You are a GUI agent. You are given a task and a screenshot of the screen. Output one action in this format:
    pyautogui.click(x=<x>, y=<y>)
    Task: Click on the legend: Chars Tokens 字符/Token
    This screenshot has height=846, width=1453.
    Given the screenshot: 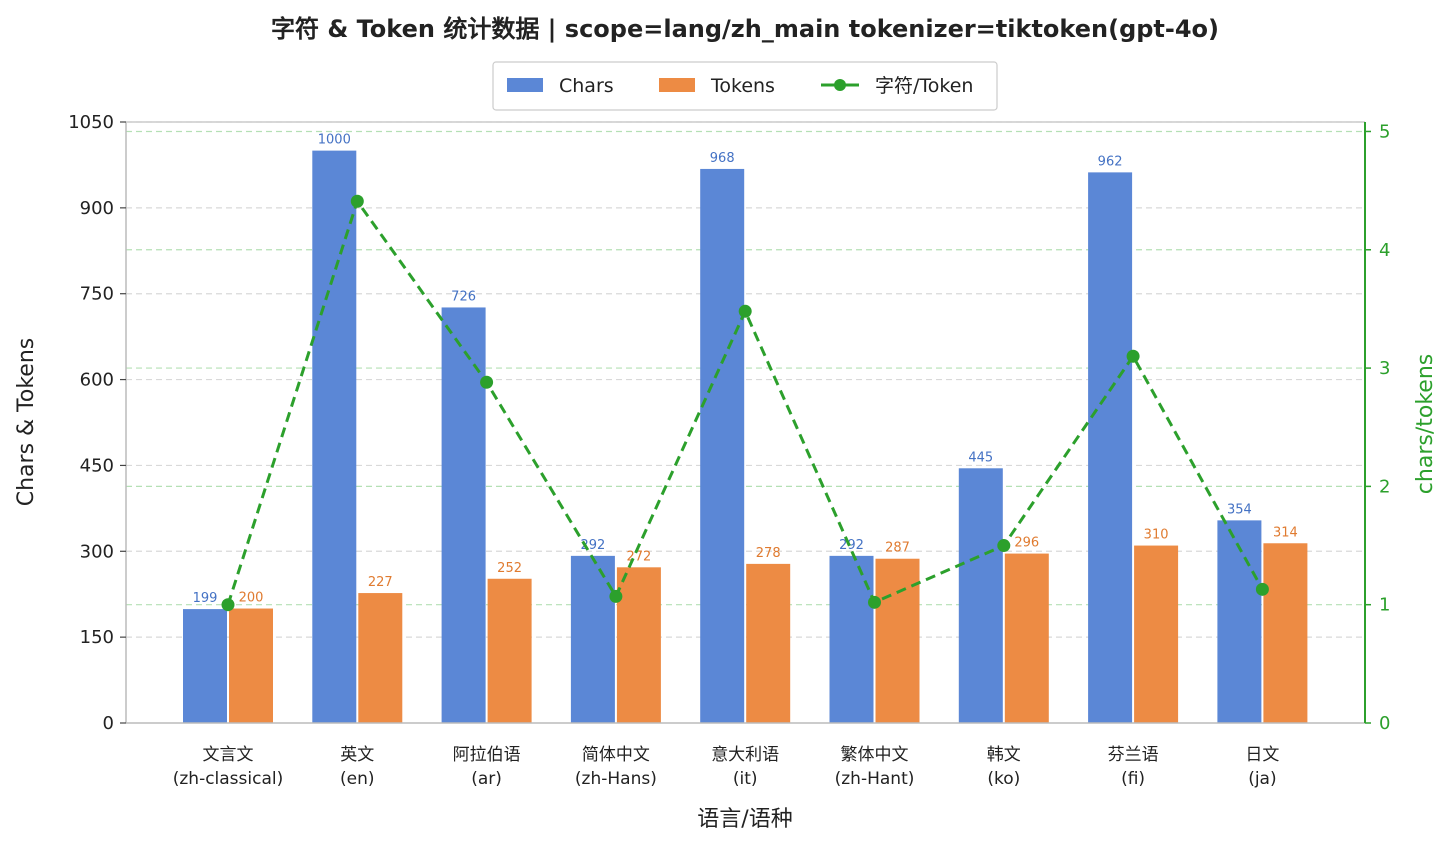 What is the action you would take?
    pyautogui.click(x=745, y=86)
    